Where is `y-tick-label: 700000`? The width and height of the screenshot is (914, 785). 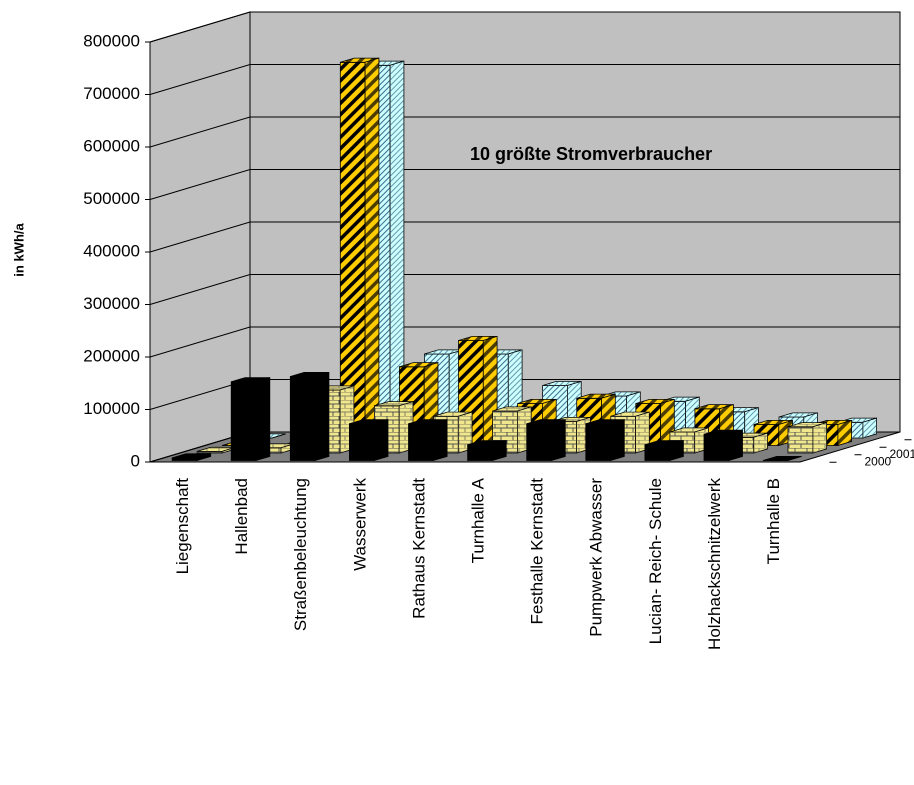
y-tick-label: 700000 is located at coordinates (111, 93).